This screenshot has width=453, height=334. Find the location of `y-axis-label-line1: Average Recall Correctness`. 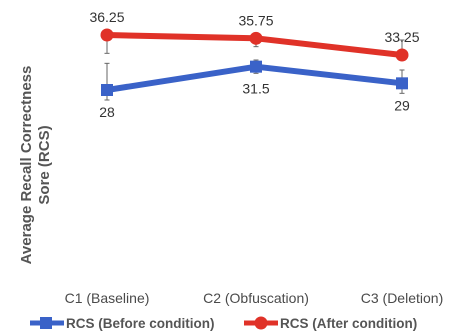

y-axis-label-line1: Average Recall Correctness is located at coordinates (26, 165).